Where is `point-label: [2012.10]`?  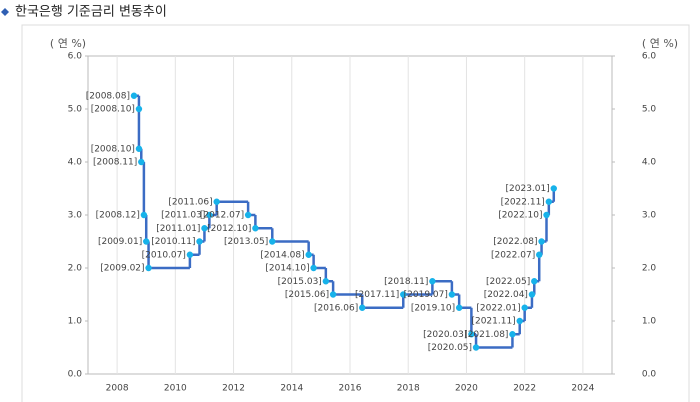 point-label: [2012.10] is located at coordinates (229, 229).